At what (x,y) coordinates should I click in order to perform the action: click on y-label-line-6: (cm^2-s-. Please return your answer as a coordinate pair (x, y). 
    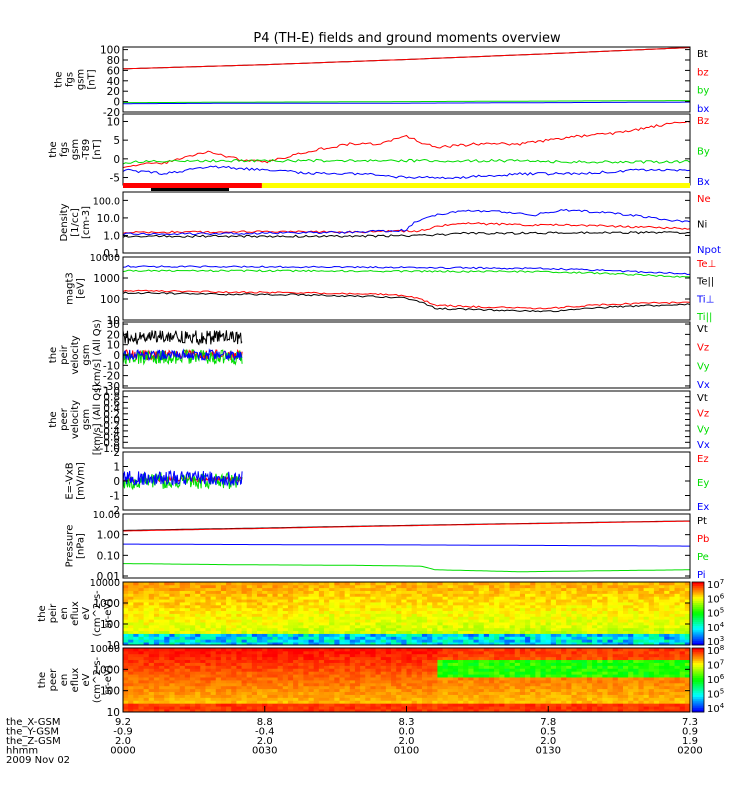
    Looking at the image, I should click on (97, 613).